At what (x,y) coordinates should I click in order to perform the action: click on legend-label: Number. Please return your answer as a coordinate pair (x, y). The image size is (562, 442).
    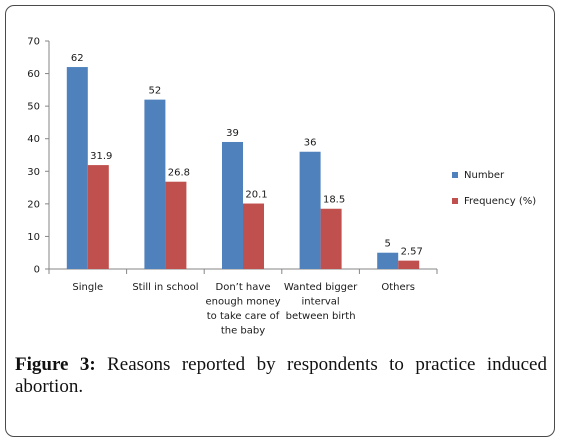
    Looking at the image, I should click on (484, 175).